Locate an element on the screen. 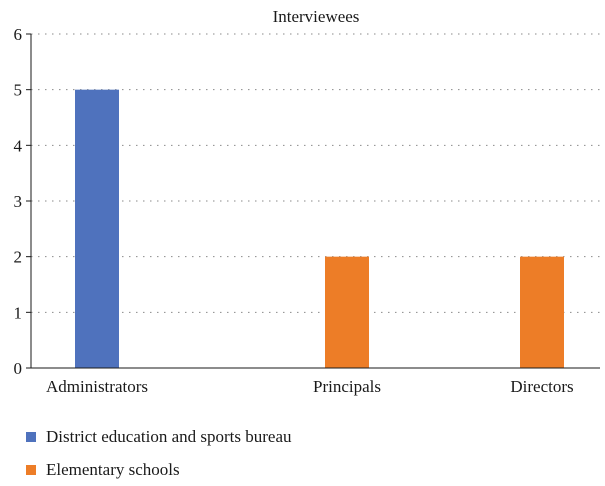 The image size is (605, 486). legend-item-bureau: District education and sports bureau is located at coordinates (159, 436).